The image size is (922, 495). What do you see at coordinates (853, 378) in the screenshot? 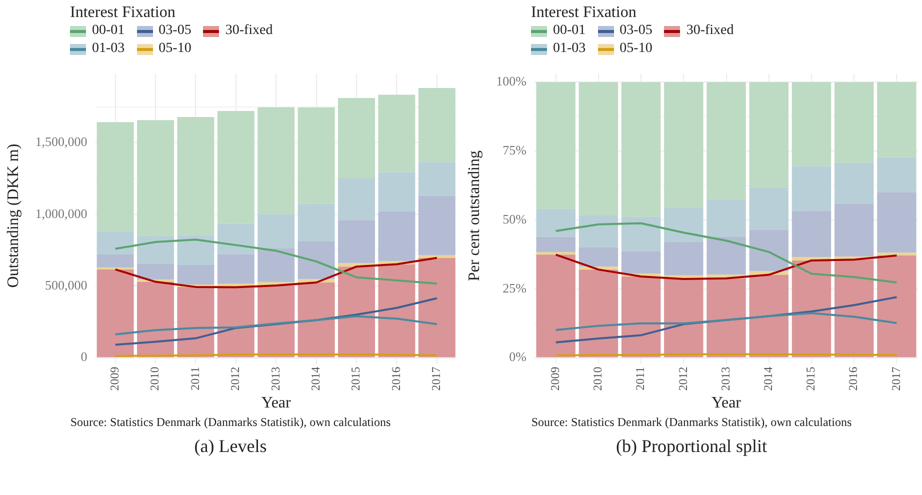
I see `x-tick-label: 2016` at bounding box center [853, 378].